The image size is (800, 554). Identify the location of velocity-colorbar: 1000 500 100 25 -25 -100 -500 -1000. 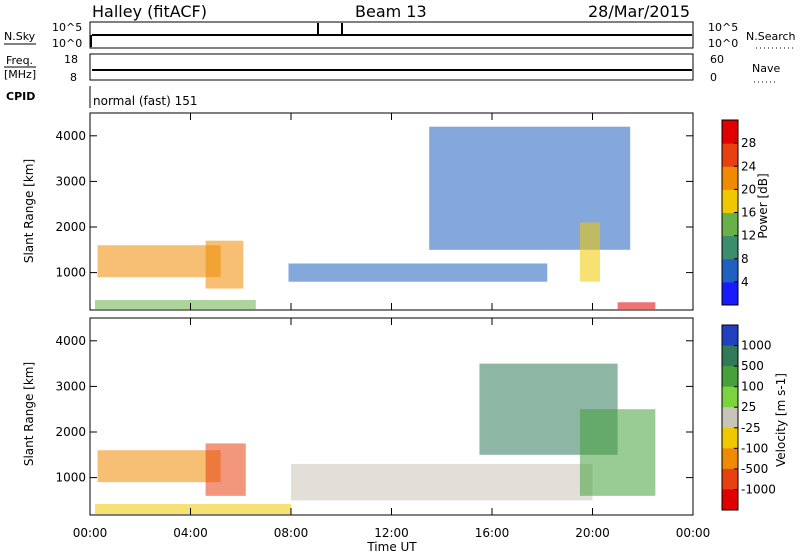
(748, 417).